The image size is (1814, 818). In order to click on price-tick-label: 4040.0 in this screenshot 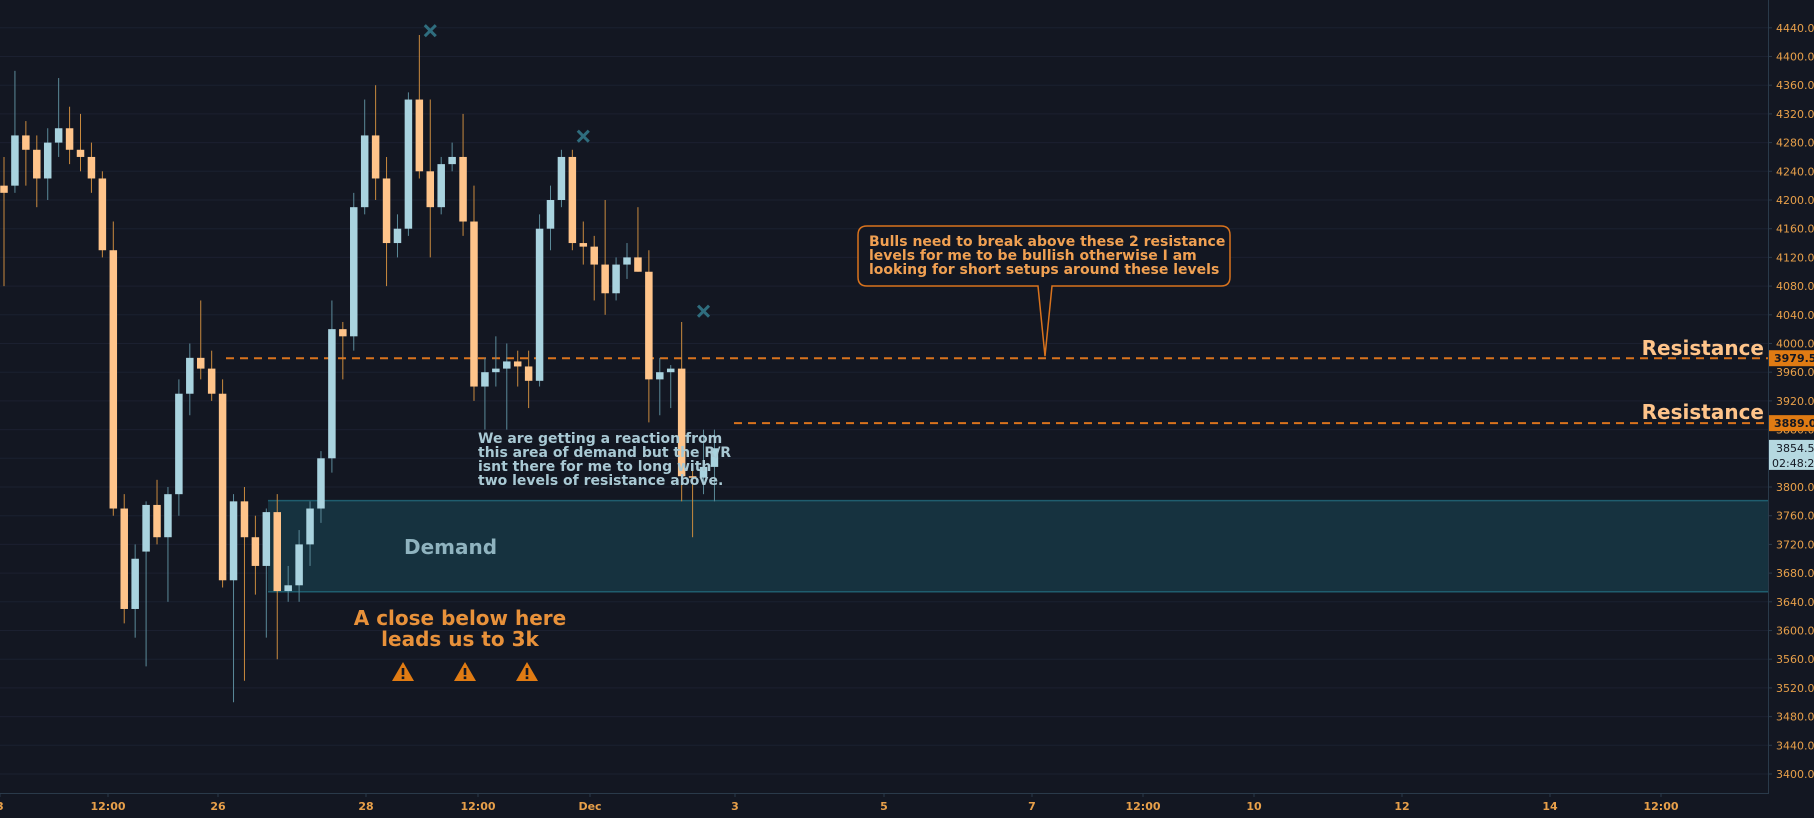, I will do `click(1795, 315)`.